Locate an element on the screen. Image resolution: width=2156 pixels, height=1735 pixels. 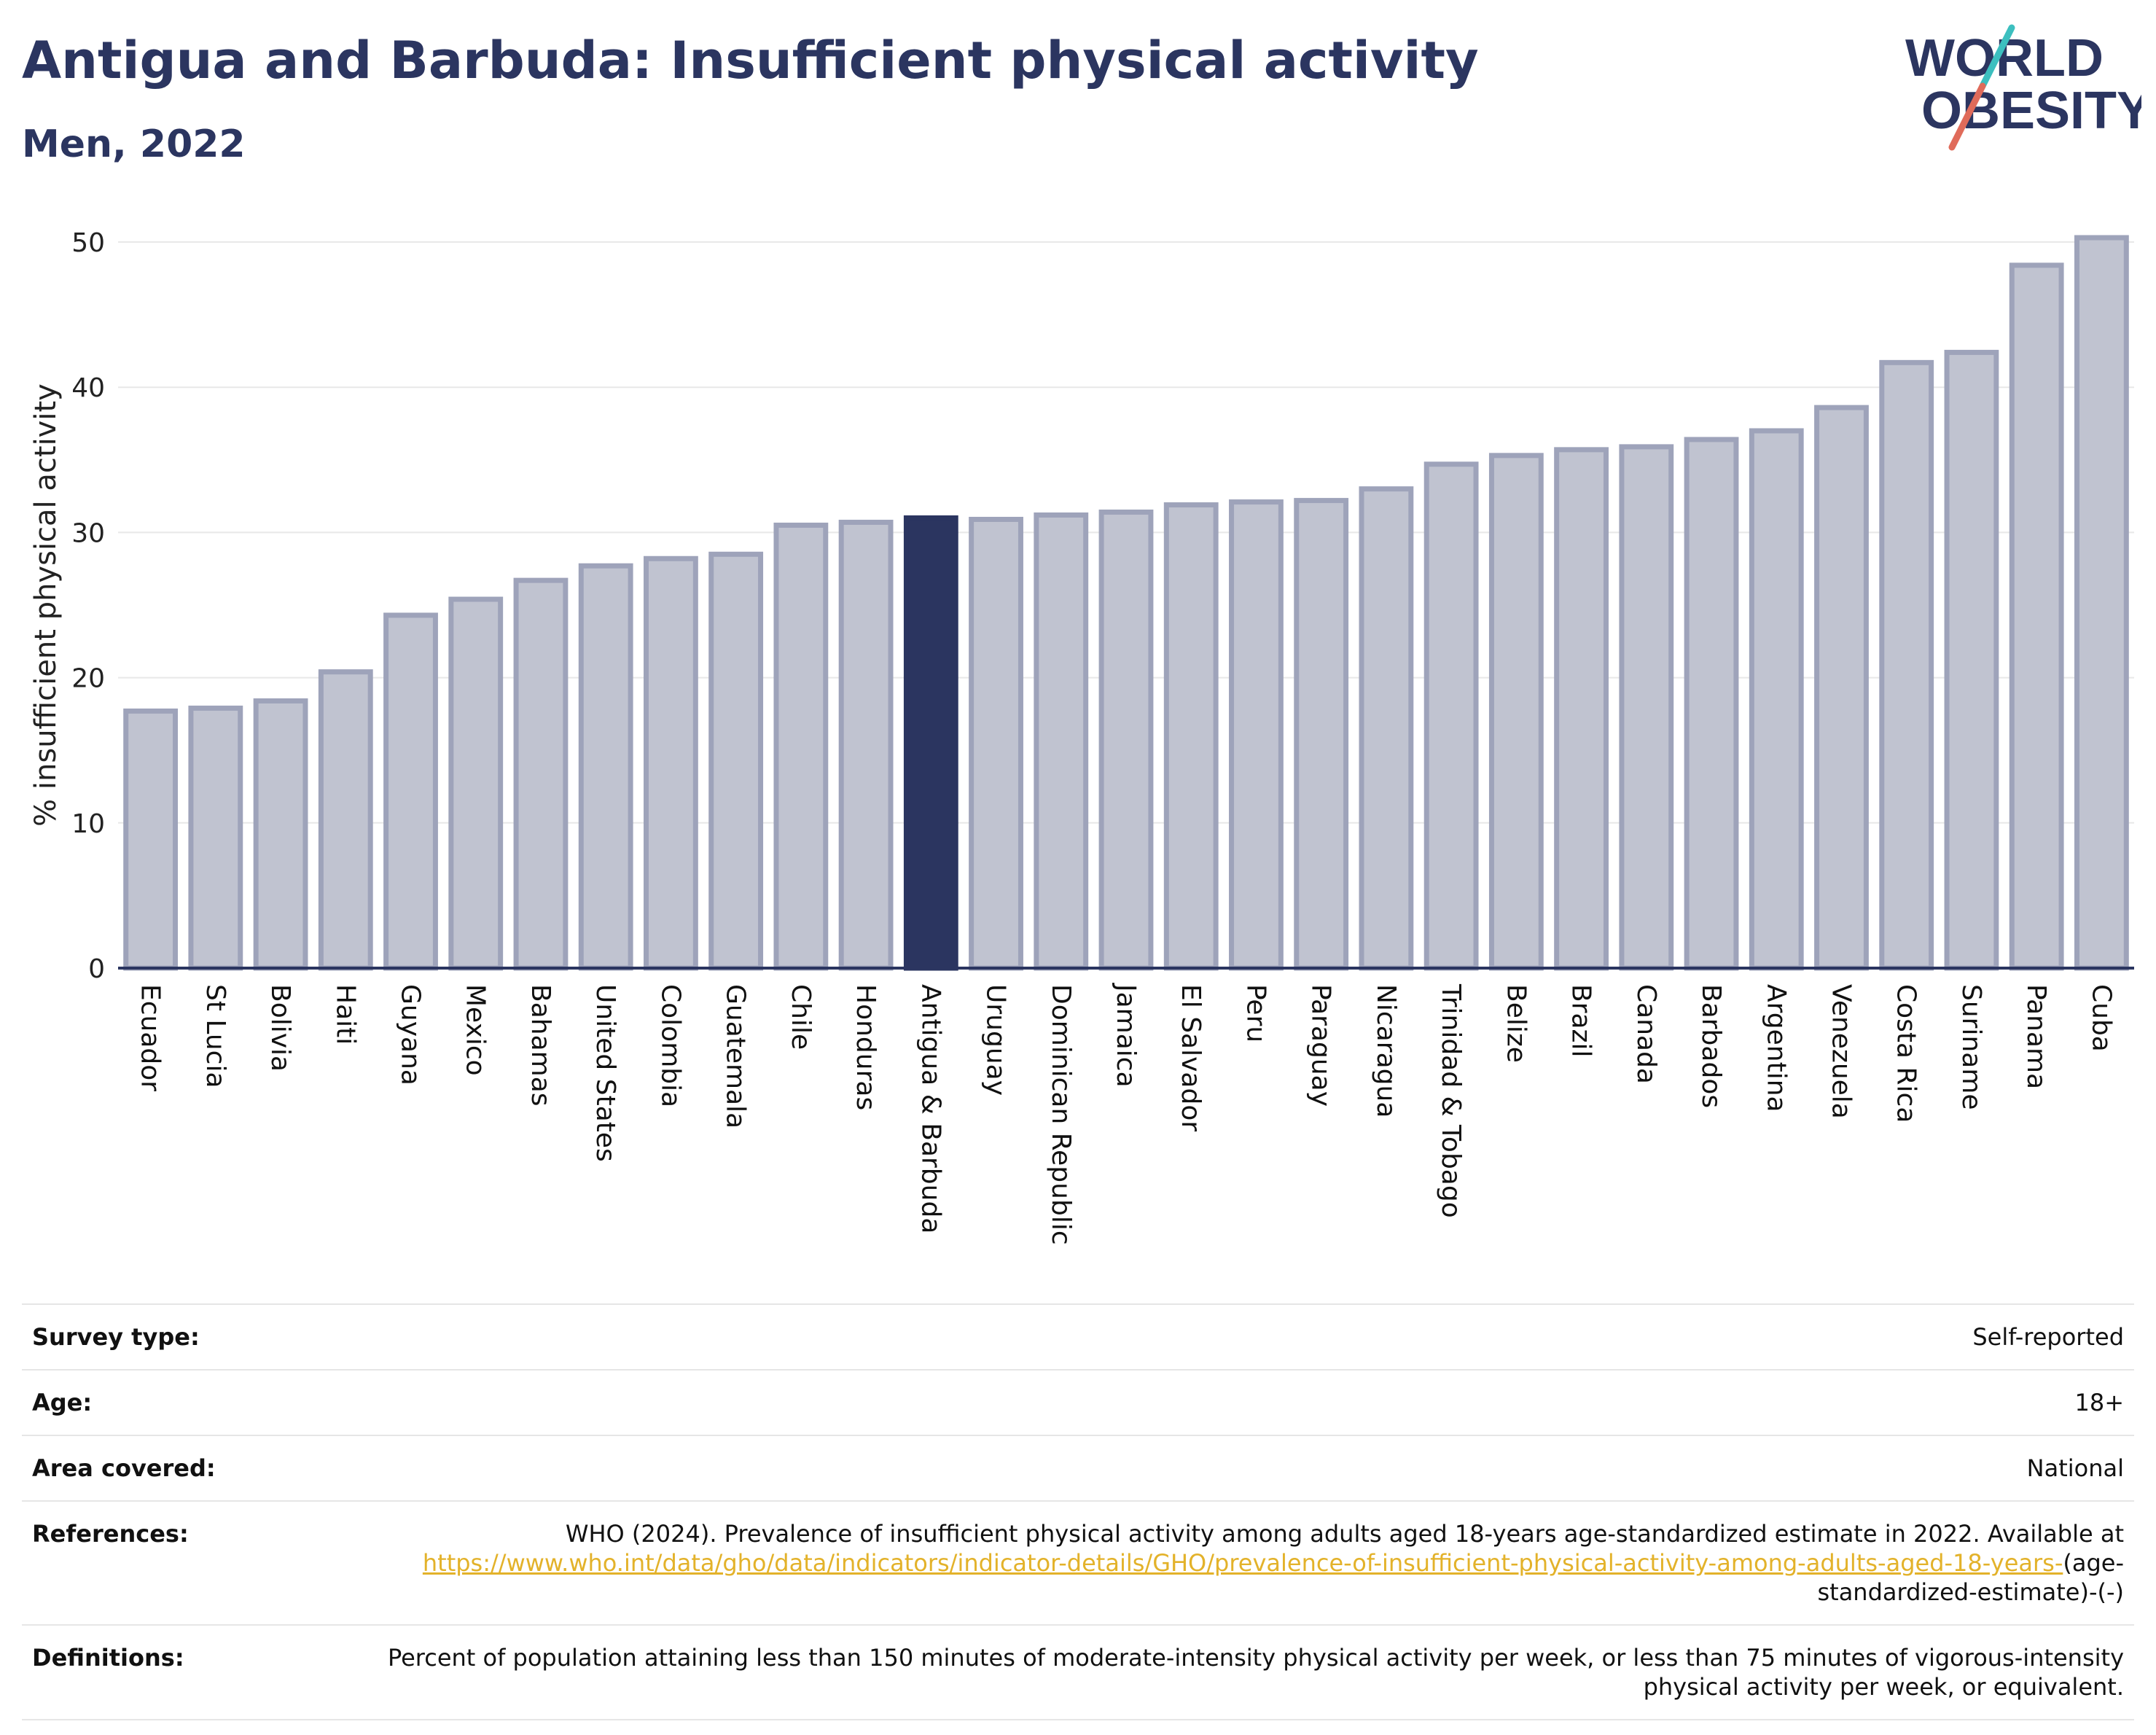
x-tick-label: Mexico is located at coordinates (476, 1030).